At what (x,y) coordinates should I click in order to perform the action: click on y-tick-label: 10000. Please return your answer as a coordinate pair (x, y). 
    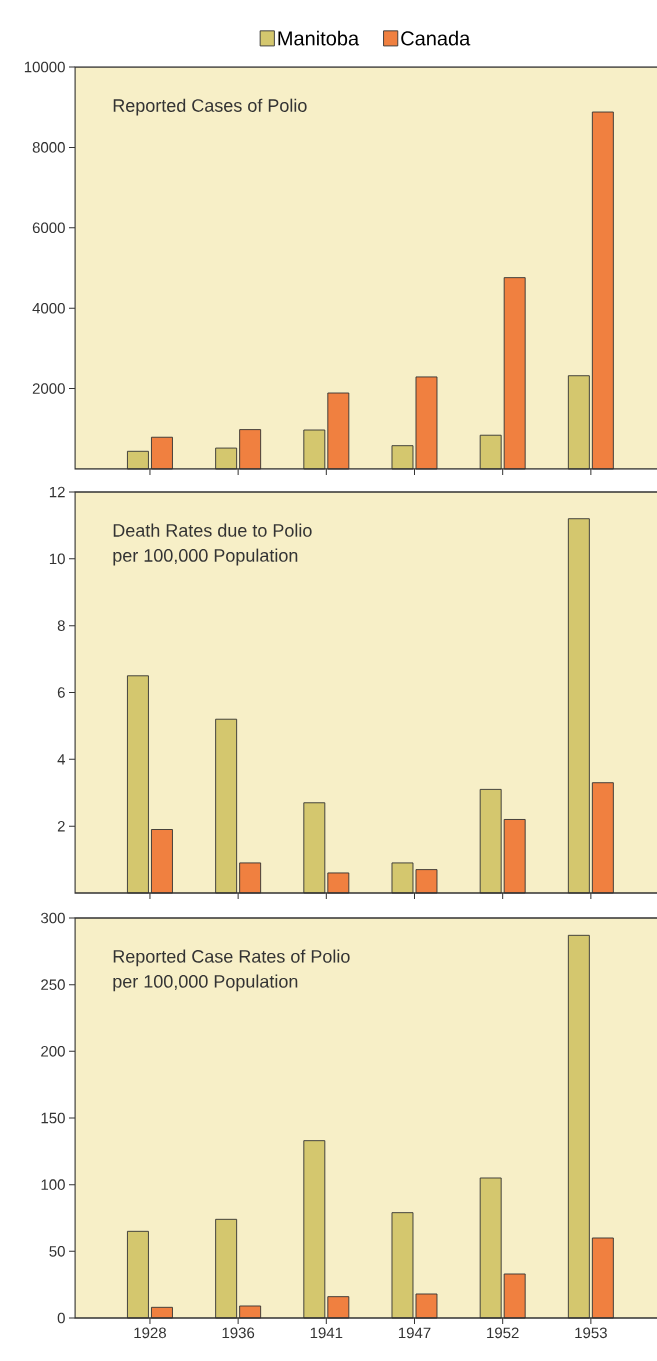
    Looking at the image, I should click on (44, 67).